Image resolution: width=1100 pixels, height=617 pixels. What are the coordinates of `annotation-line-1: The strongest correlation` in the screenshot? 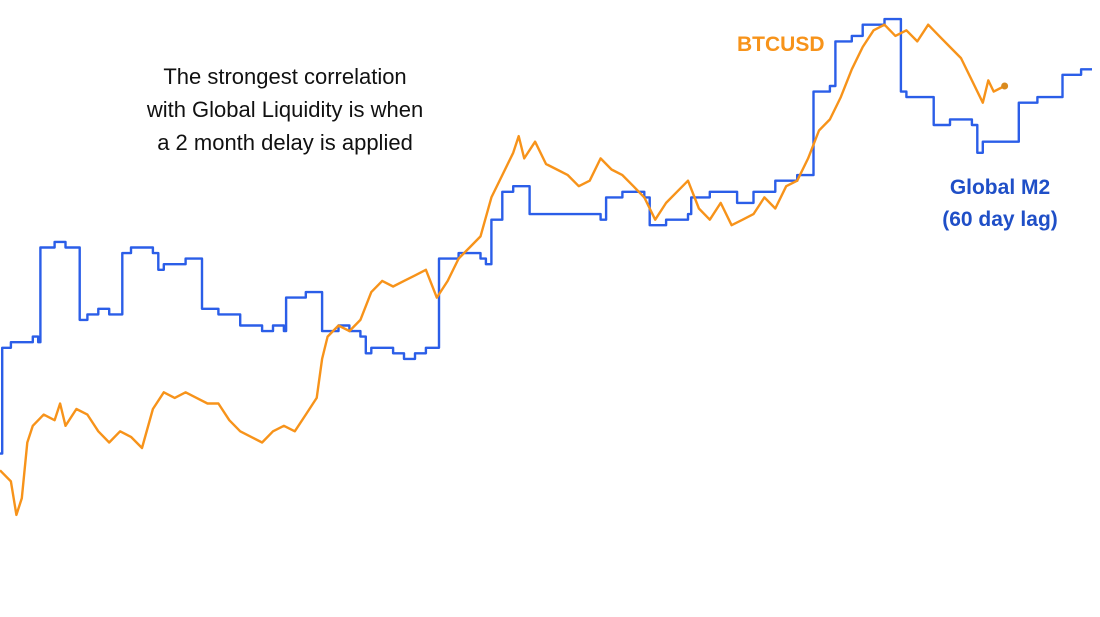 It's located at (285, 76).